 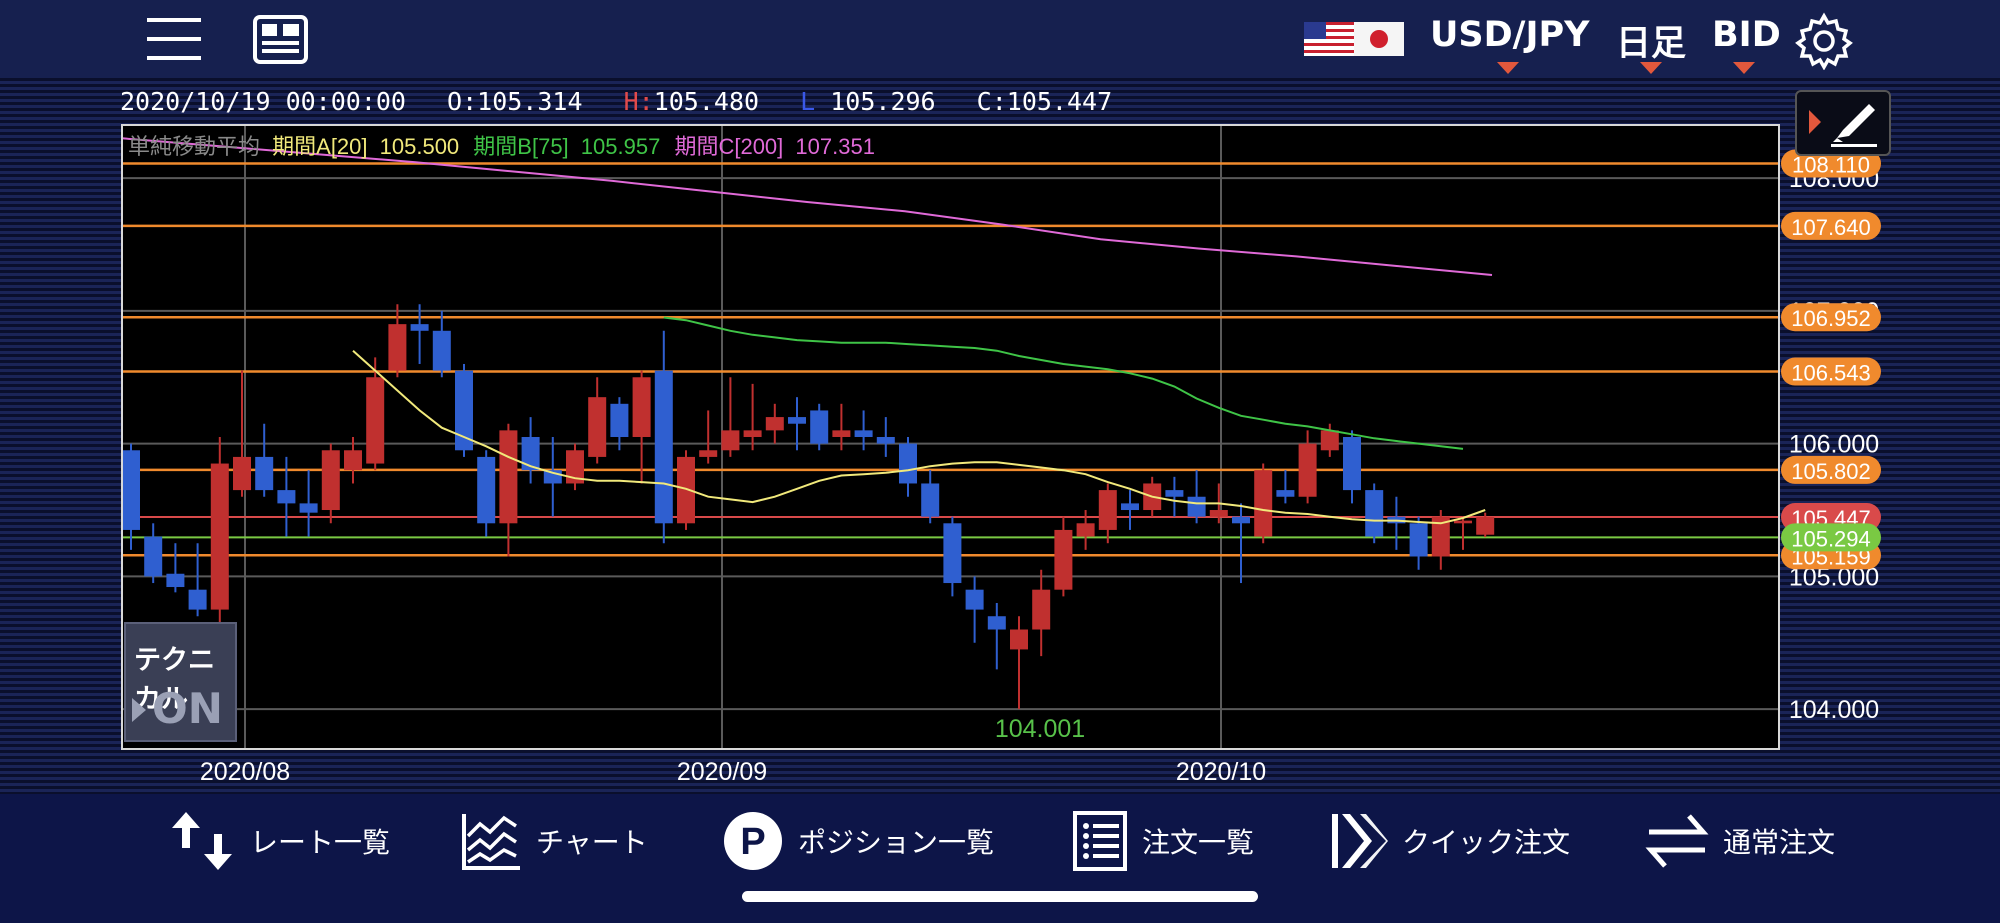 What do you see at coordinates (1651, 68) in the screenshot?
I see `period-dropdown-caret` at bounding box center [1651, 68].